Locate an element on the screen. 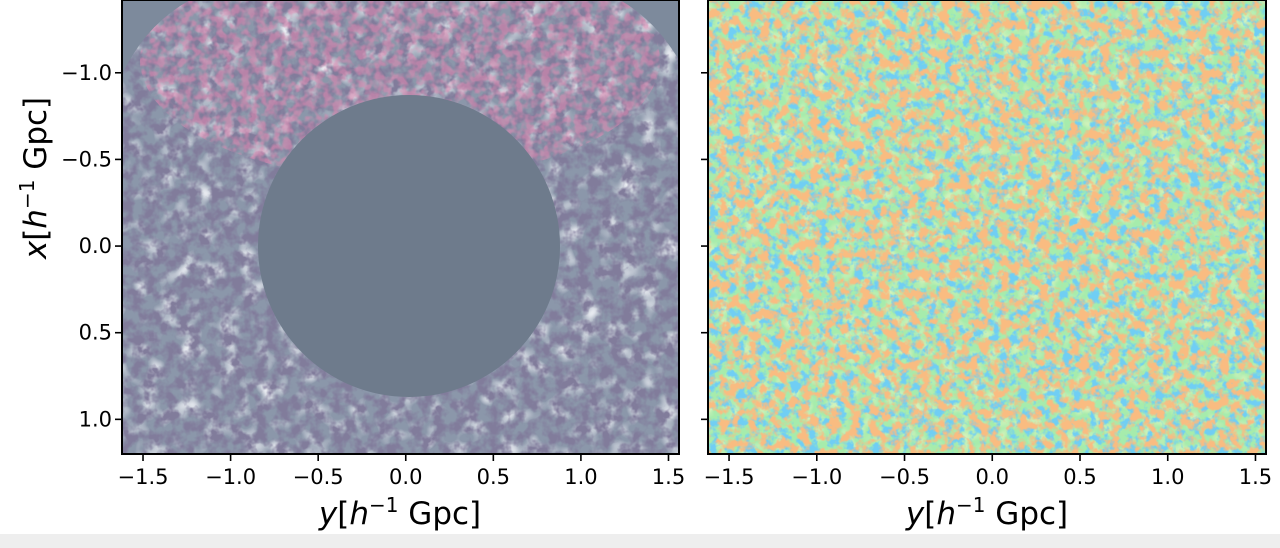  right-x-tick-label: 0.5 is located at coordinates (1079, 477).